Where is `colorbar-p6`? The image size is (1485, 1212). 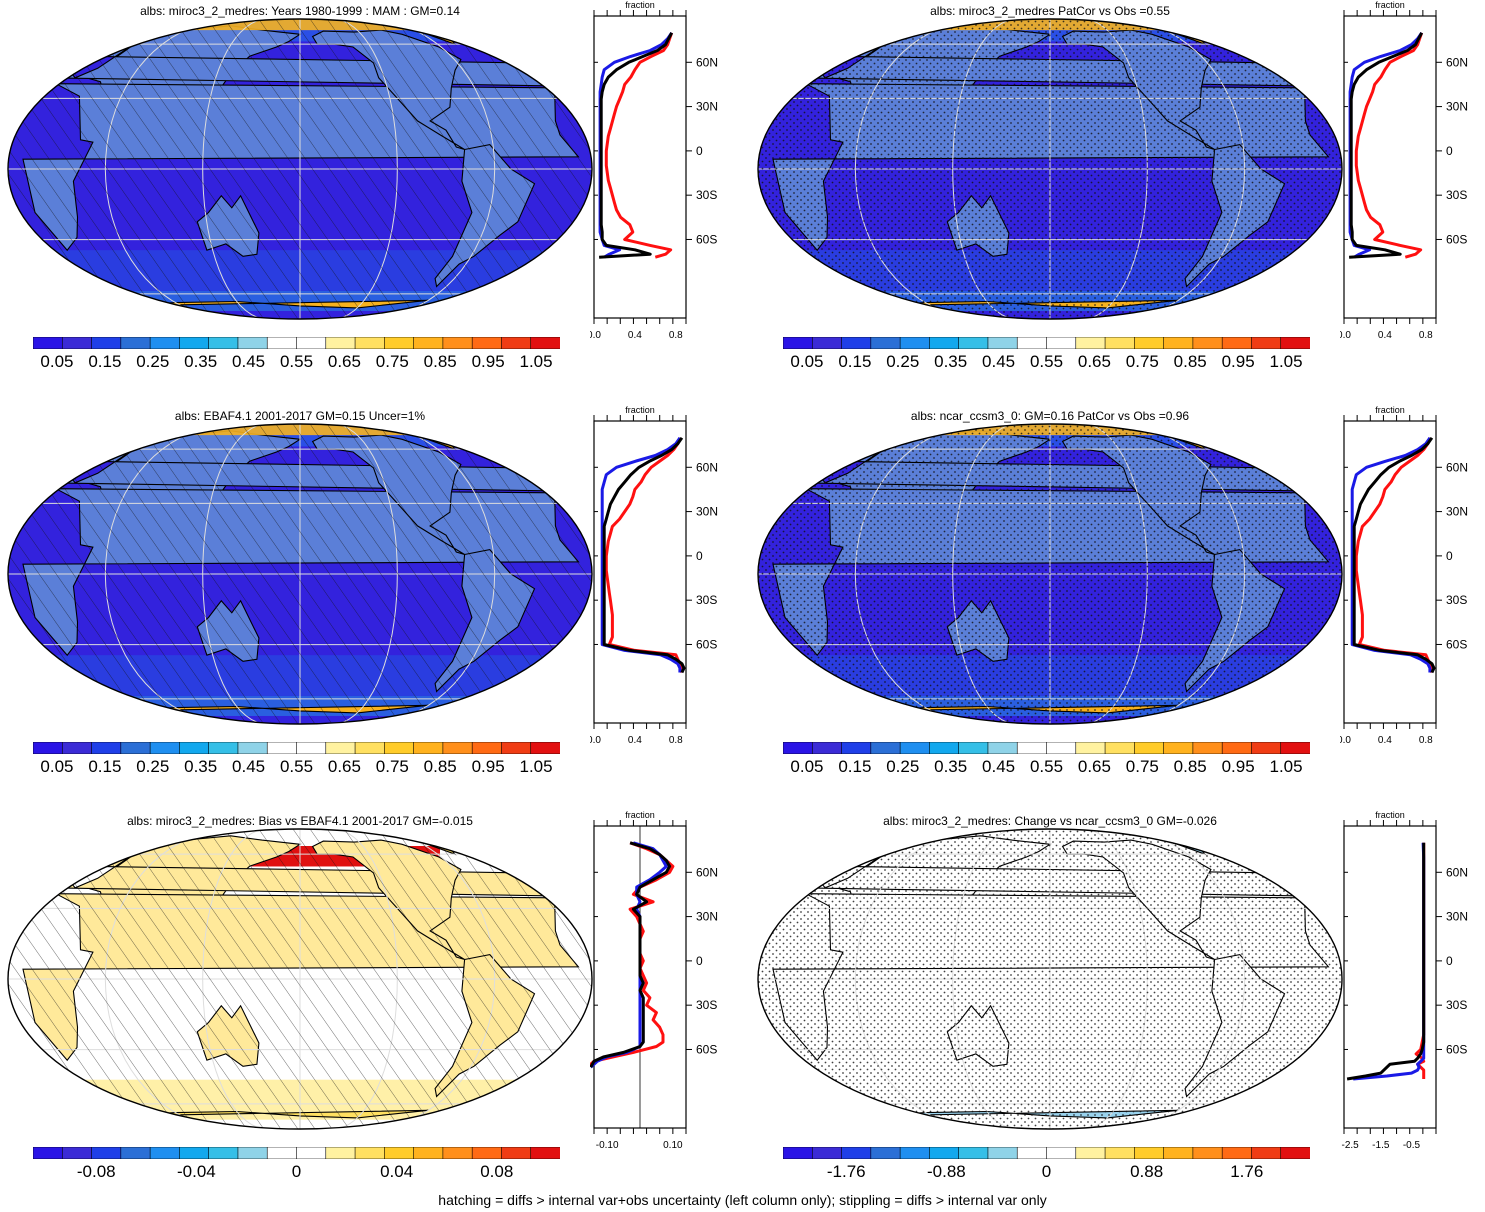
colorbar-p6 is located at coordinates (1046, 1153).